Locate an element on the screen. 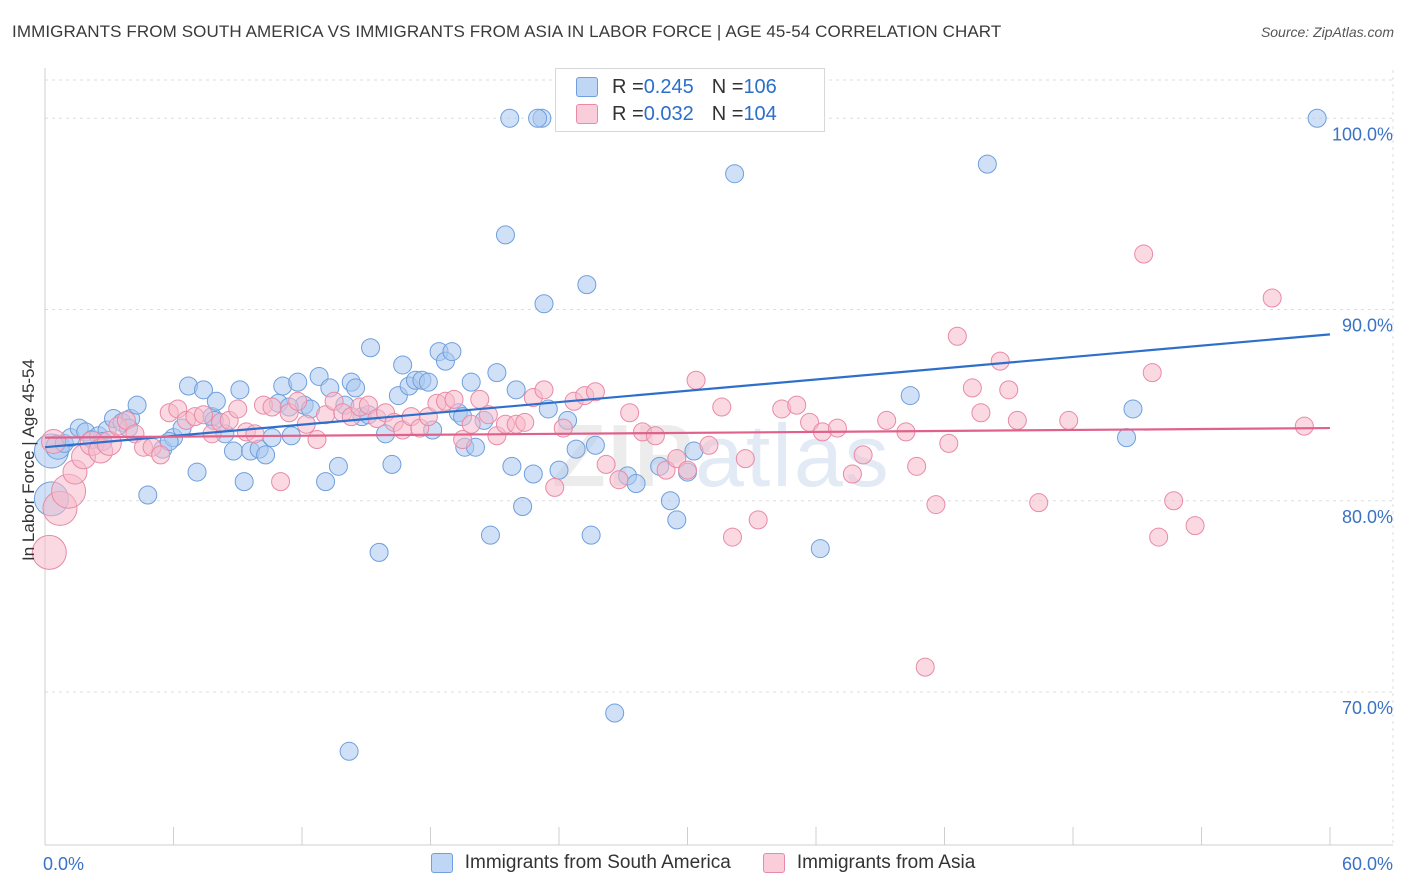  legend-row-asia: R = 0.032 N = 104 is located at coordinates (676, 114).